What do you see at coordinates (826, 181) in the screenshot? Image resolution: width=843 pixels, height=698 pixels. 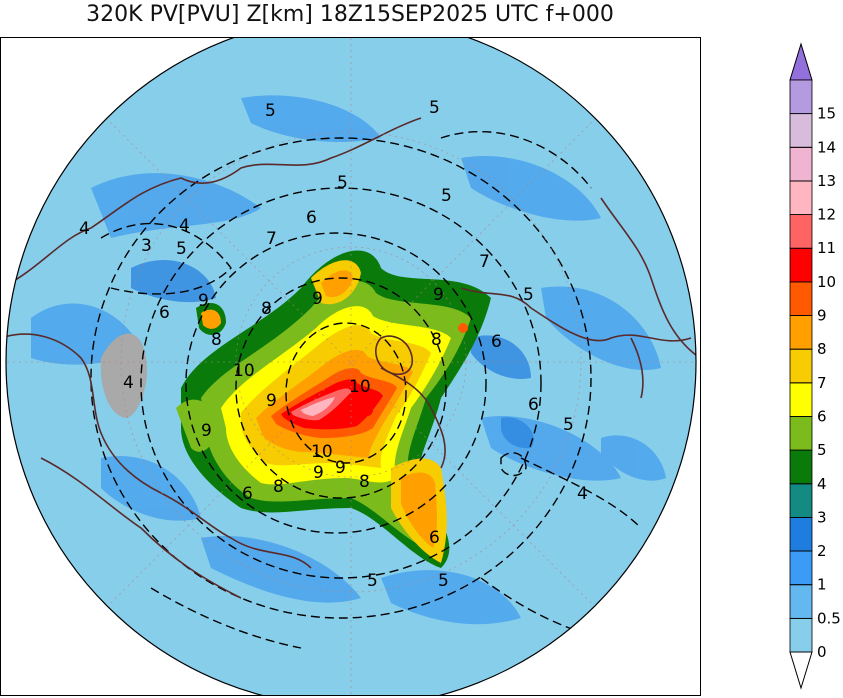 I see `colorbar-label: 13` at bounding box center [826, 181].